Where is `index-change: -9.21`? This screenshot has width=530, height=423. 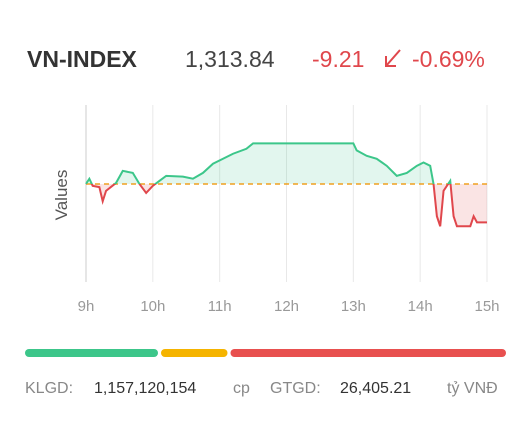
index-change: -9.21 is located at coordinates (338, 59).